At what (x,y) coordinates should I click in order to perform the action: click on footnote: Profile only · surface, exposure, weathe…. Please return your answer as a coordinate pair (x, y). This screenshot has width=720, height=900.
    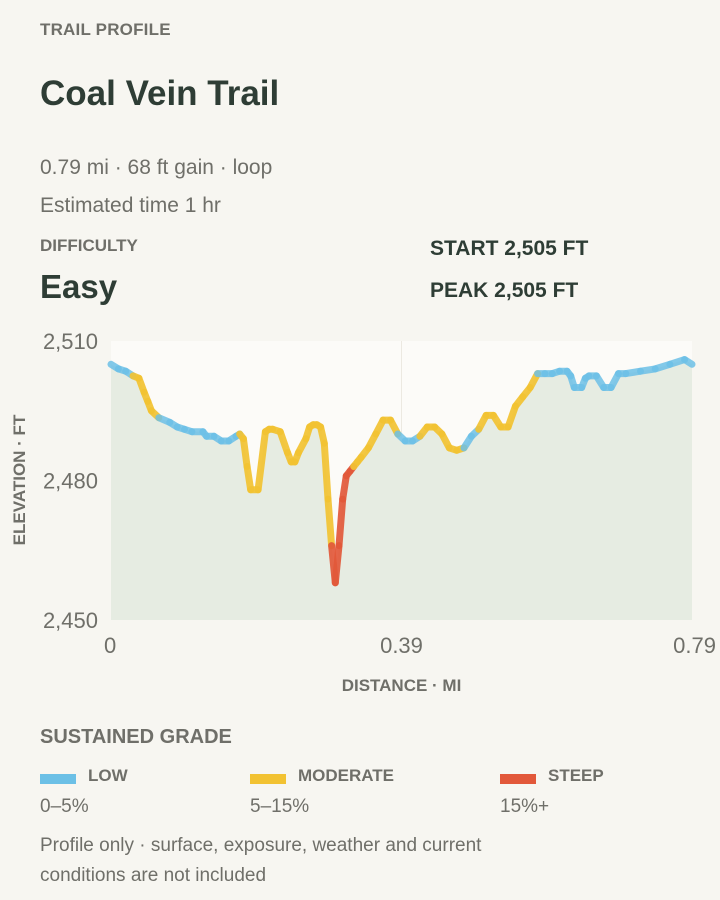
    Looking at the image, I should click on (261, 860).